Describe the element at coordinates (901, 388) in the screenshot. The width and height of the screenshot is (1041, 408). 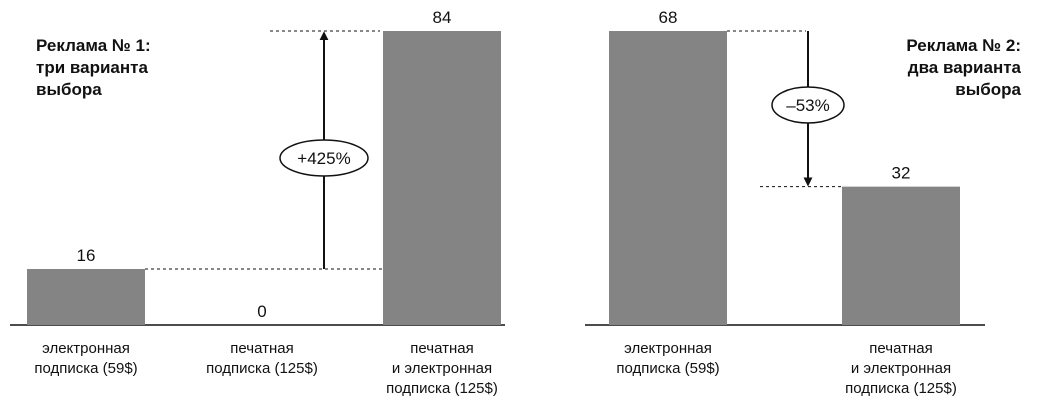
I see `chart-2-category-label-2-line-3: подписка (125$)` at that location.